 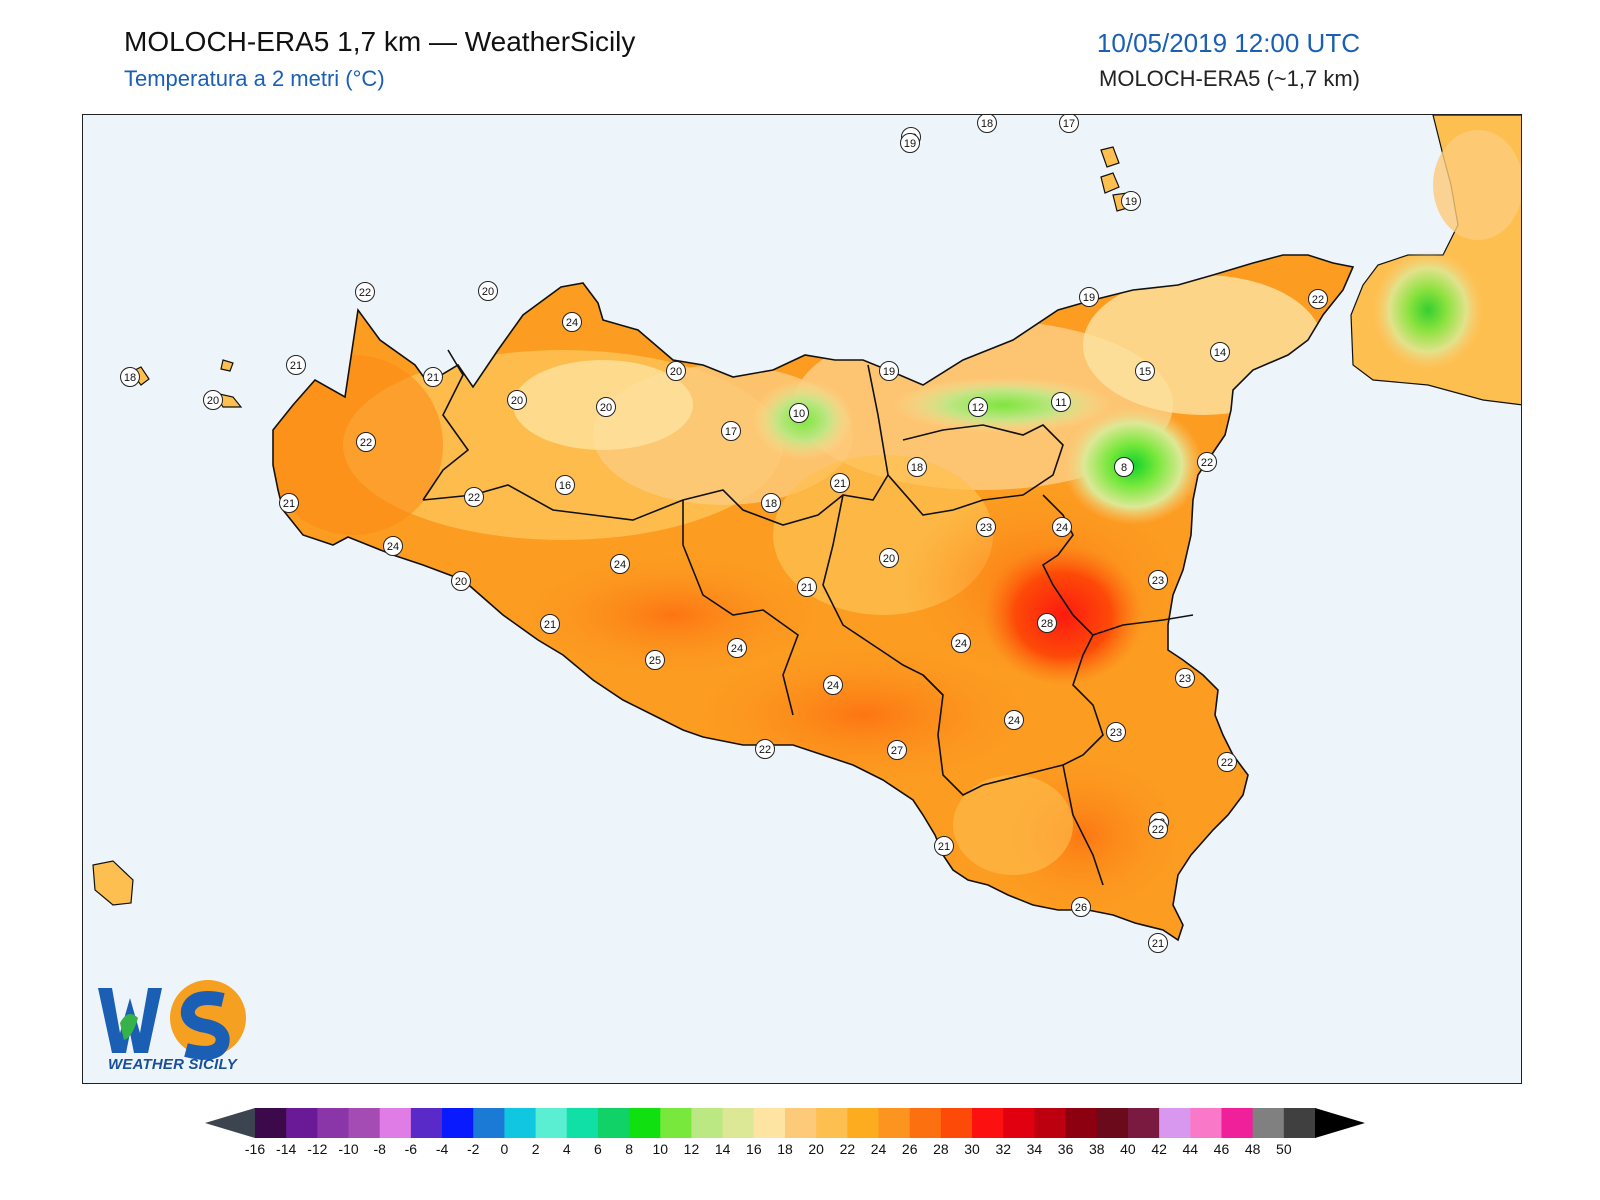 I want to click on station-marker: 28, so click(x=1047, y=623).